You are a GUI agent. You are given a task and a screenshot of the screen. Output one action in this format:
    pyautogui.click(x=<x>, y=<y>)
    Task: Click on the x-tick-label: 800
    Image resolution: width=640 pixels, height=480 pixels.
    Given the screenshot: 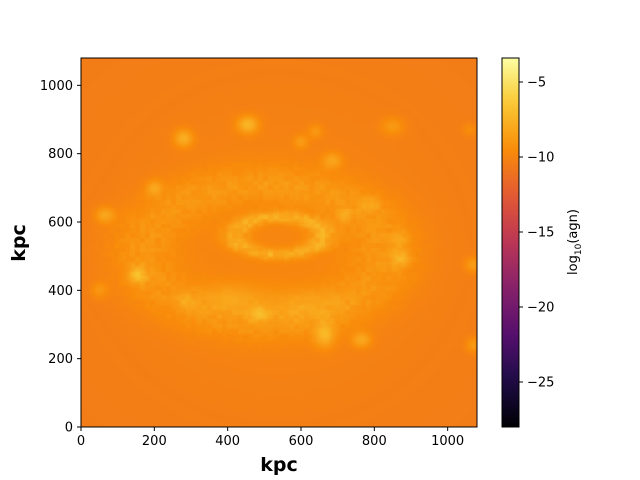 What is the action you would take?
    pyautogui.click(x=374, y=441)
    